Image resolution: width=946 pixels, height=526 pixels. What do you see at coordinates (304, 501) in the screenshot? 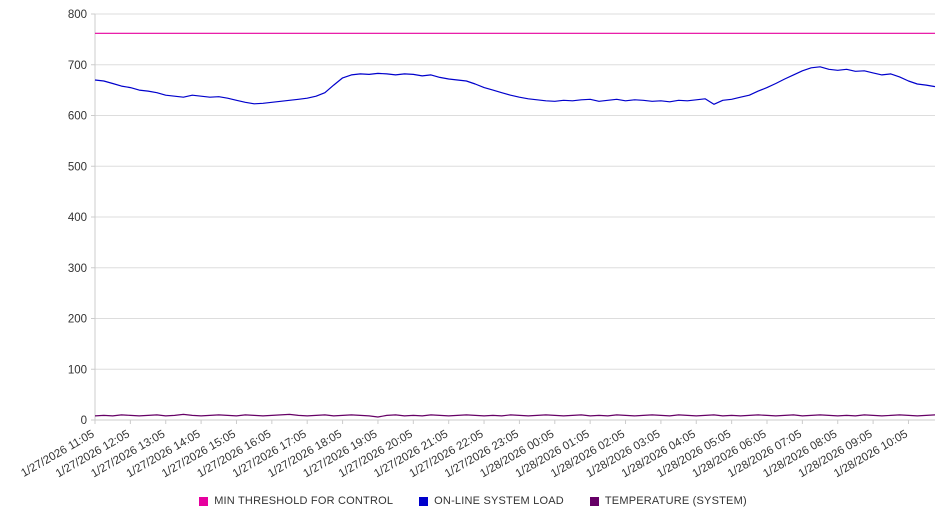
I see `legend-label: MIN THRESHOLD FOR CONTROL` at bounding box center [304, 501].